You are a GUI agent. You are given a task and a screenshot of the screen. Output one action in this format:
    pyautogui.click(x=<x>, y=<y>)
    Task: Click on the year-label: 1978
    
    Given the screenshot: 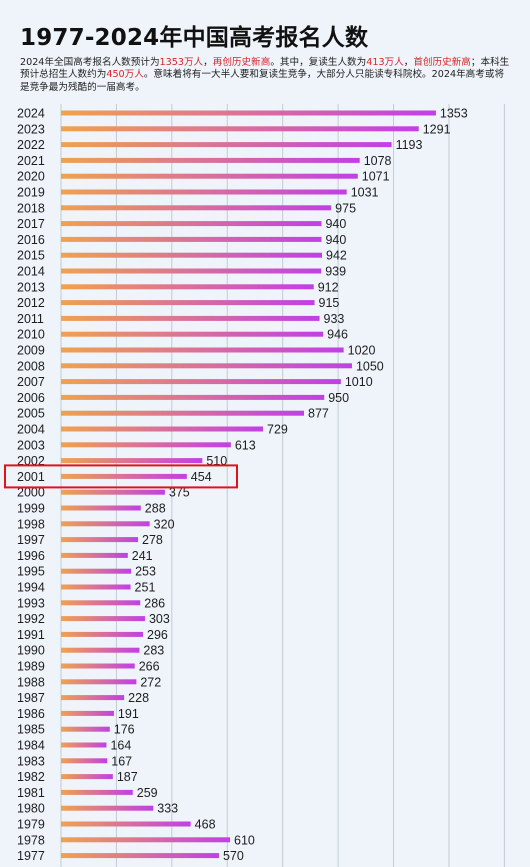 What is the action you would take?
    pyautogui.click(x=31, y=840)
    